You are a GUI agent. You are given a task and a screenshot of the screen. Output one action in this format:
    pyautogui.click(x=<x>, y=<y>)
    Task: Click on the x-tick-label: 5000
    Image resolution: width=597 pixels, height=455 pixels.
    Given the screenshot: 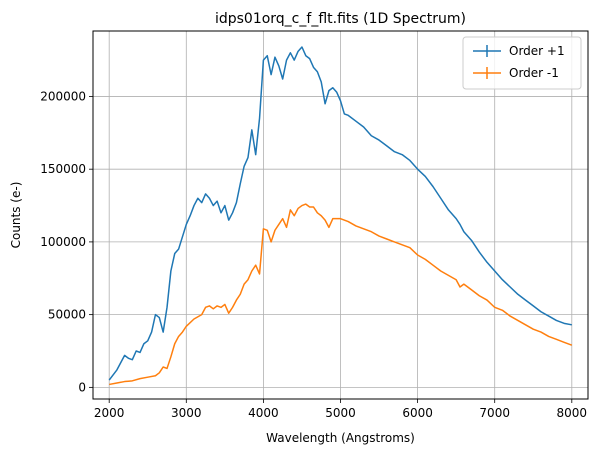 What is the action you would take?
    pyautogui.click(x=340, y=413)
    